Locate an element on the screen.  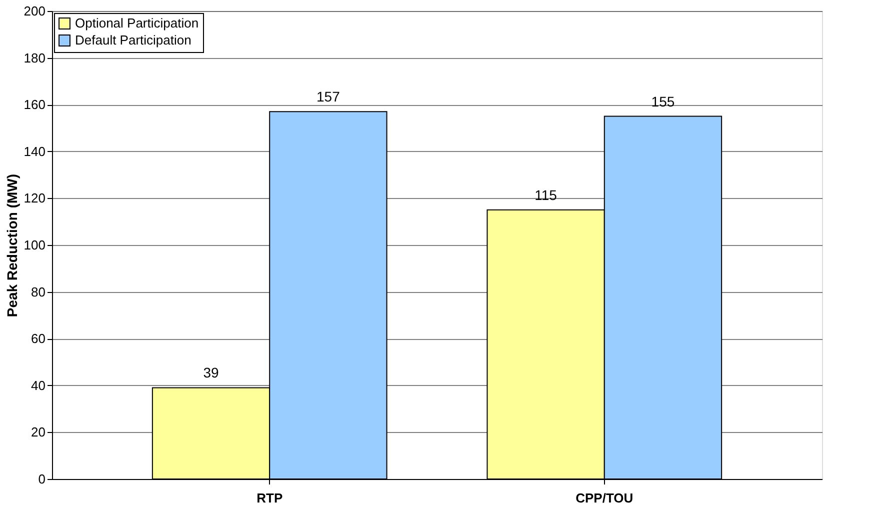
y-tick-label: 60 is located at coordinates (38, 338).